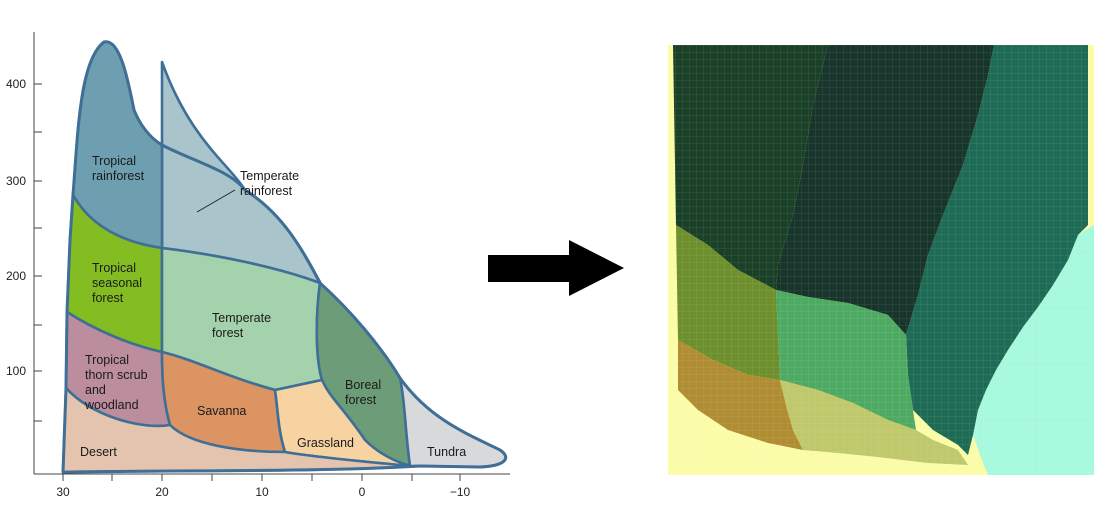  What do you see at coordinates (556, 268) in the screenshot?
I see `arrow-icon` at bounding box center [556, 268].